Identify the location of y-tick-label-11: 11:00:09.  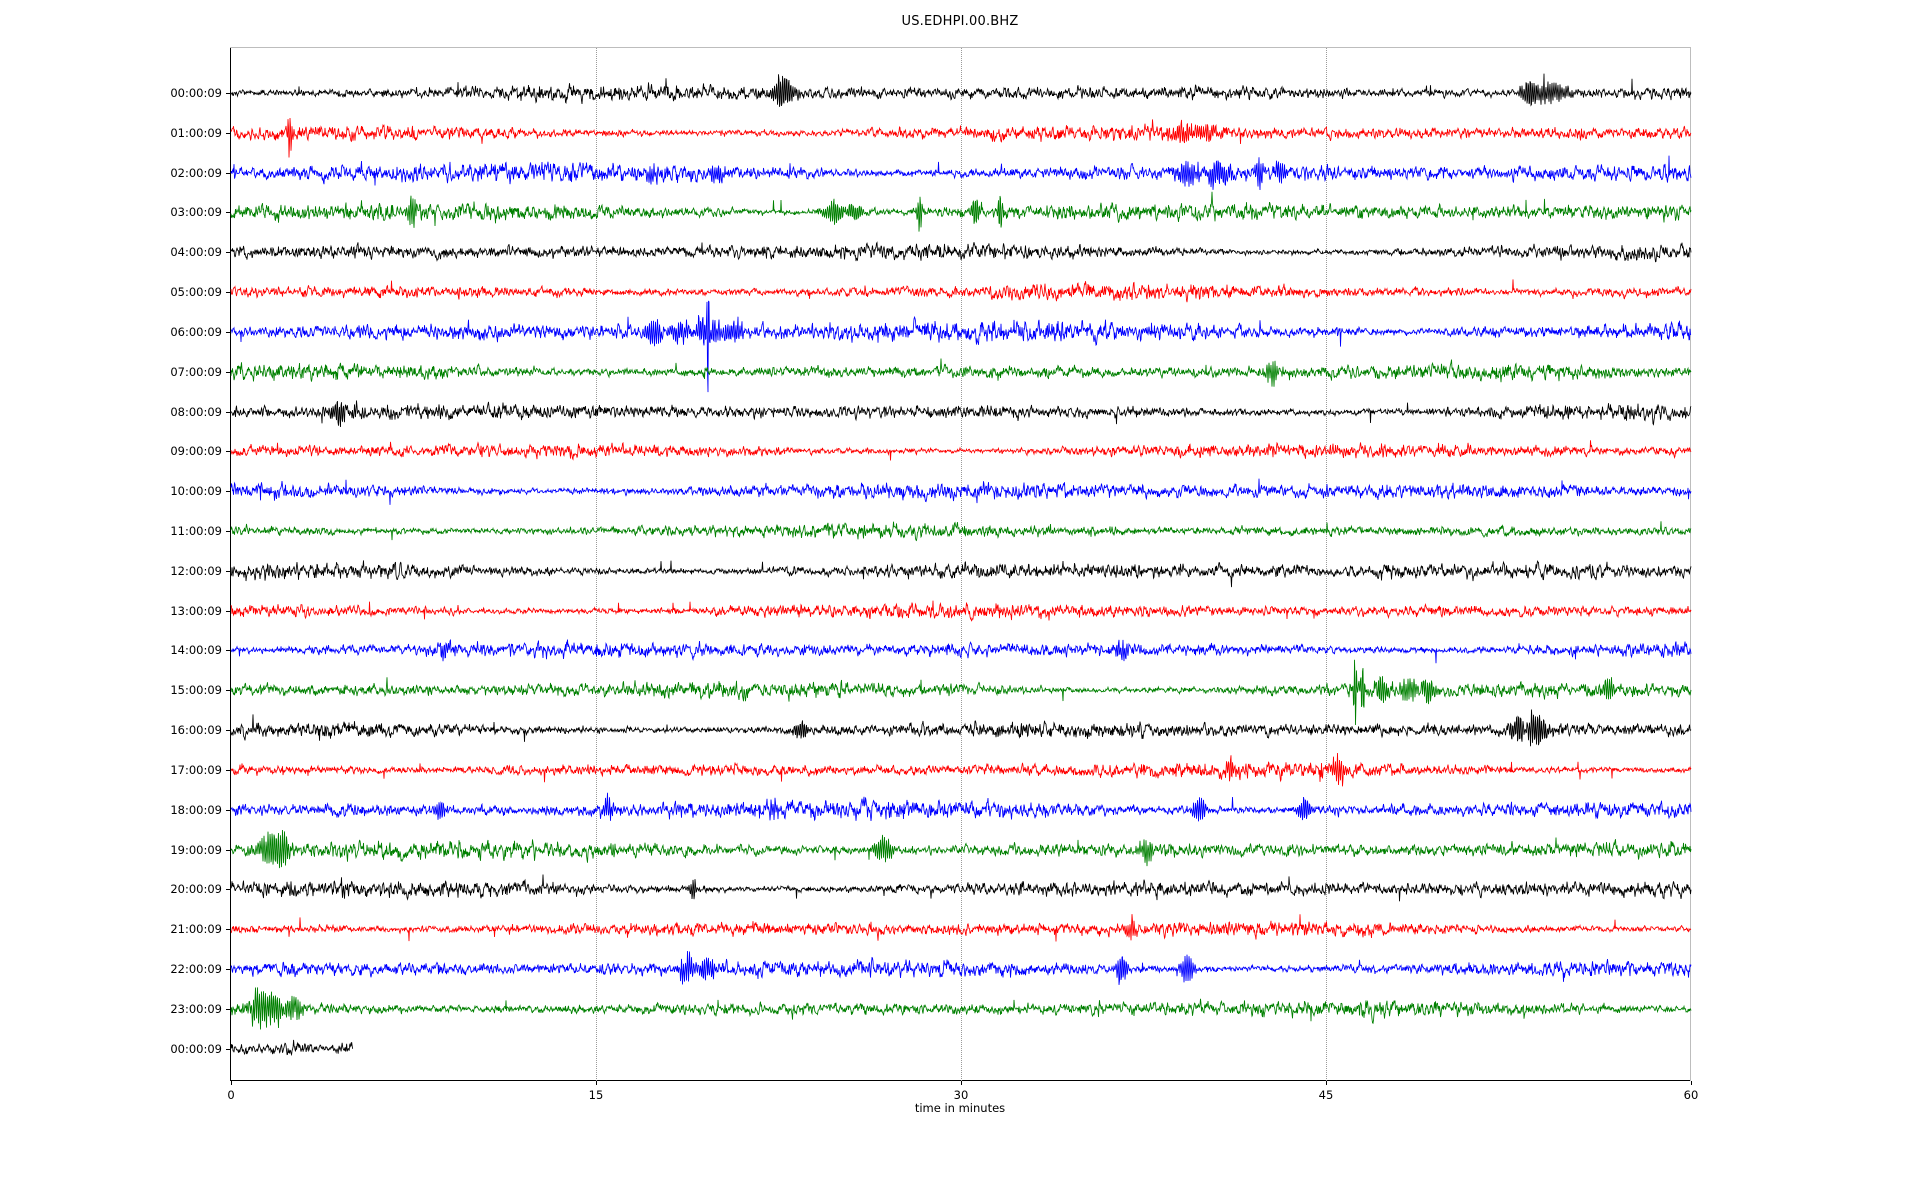
(196, 531).